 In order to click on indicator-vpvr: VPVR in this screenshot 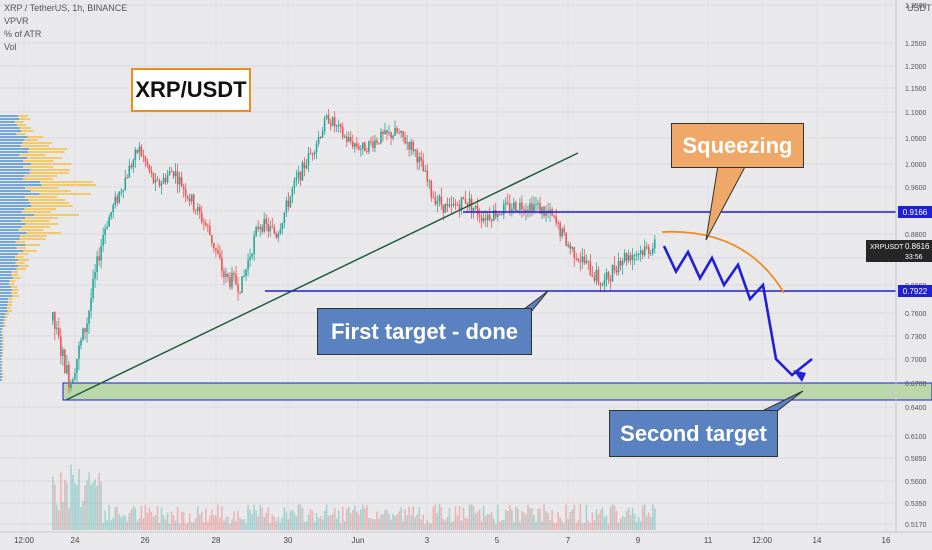, I will do `click(16, 21)`.